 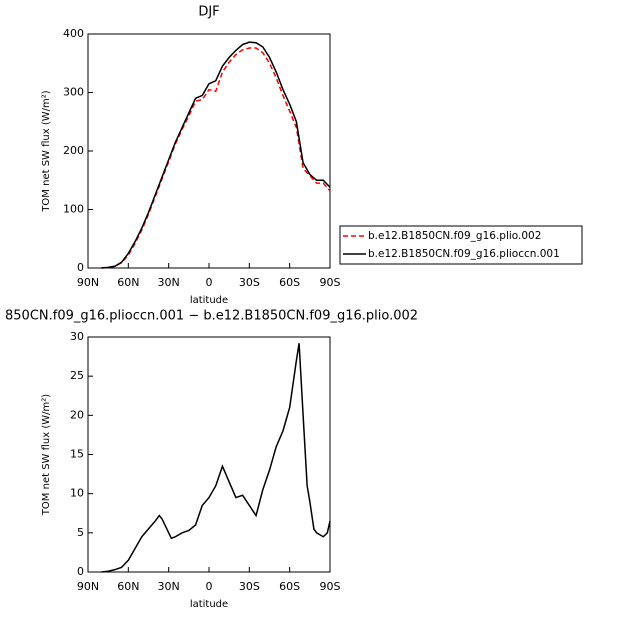 What do you see at coordinates (461, 245) in the screenshot?
I see `legend-box` at bounding box center [461, 245].